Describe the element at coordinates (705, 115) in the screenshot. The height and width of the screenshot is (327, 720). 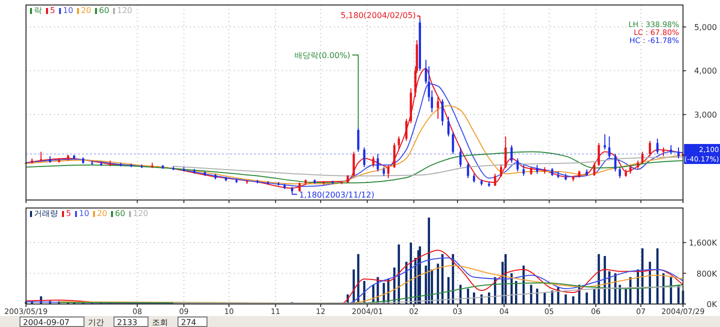
I see `y-tick-label: 3,000` at that location.